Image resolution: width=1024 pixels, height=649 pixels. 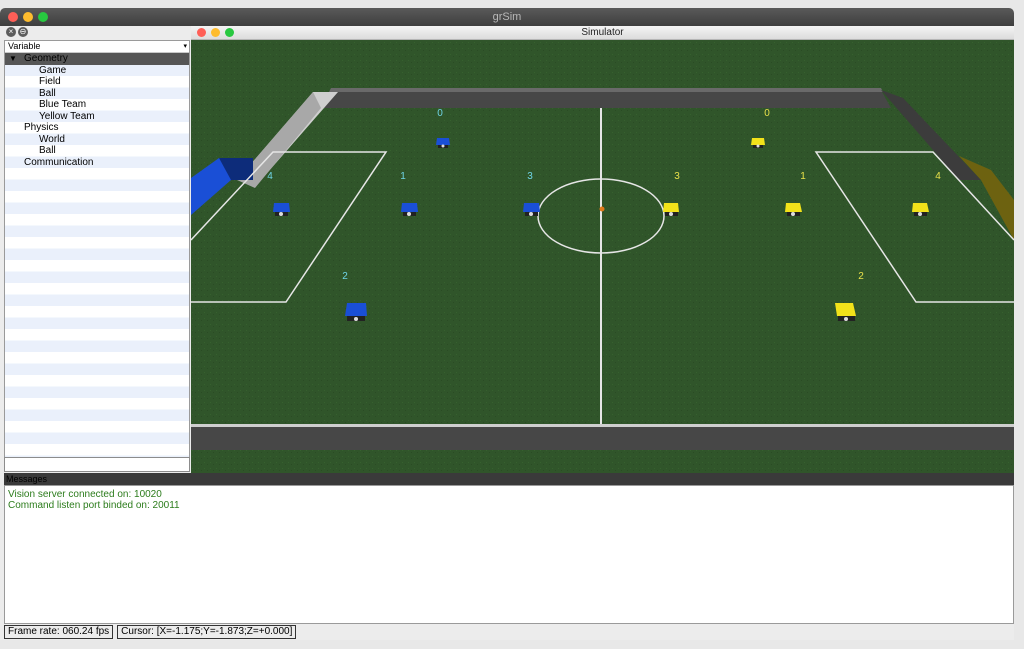 I want to click on yellow-id-label: 2, so click(x=861, y=276).